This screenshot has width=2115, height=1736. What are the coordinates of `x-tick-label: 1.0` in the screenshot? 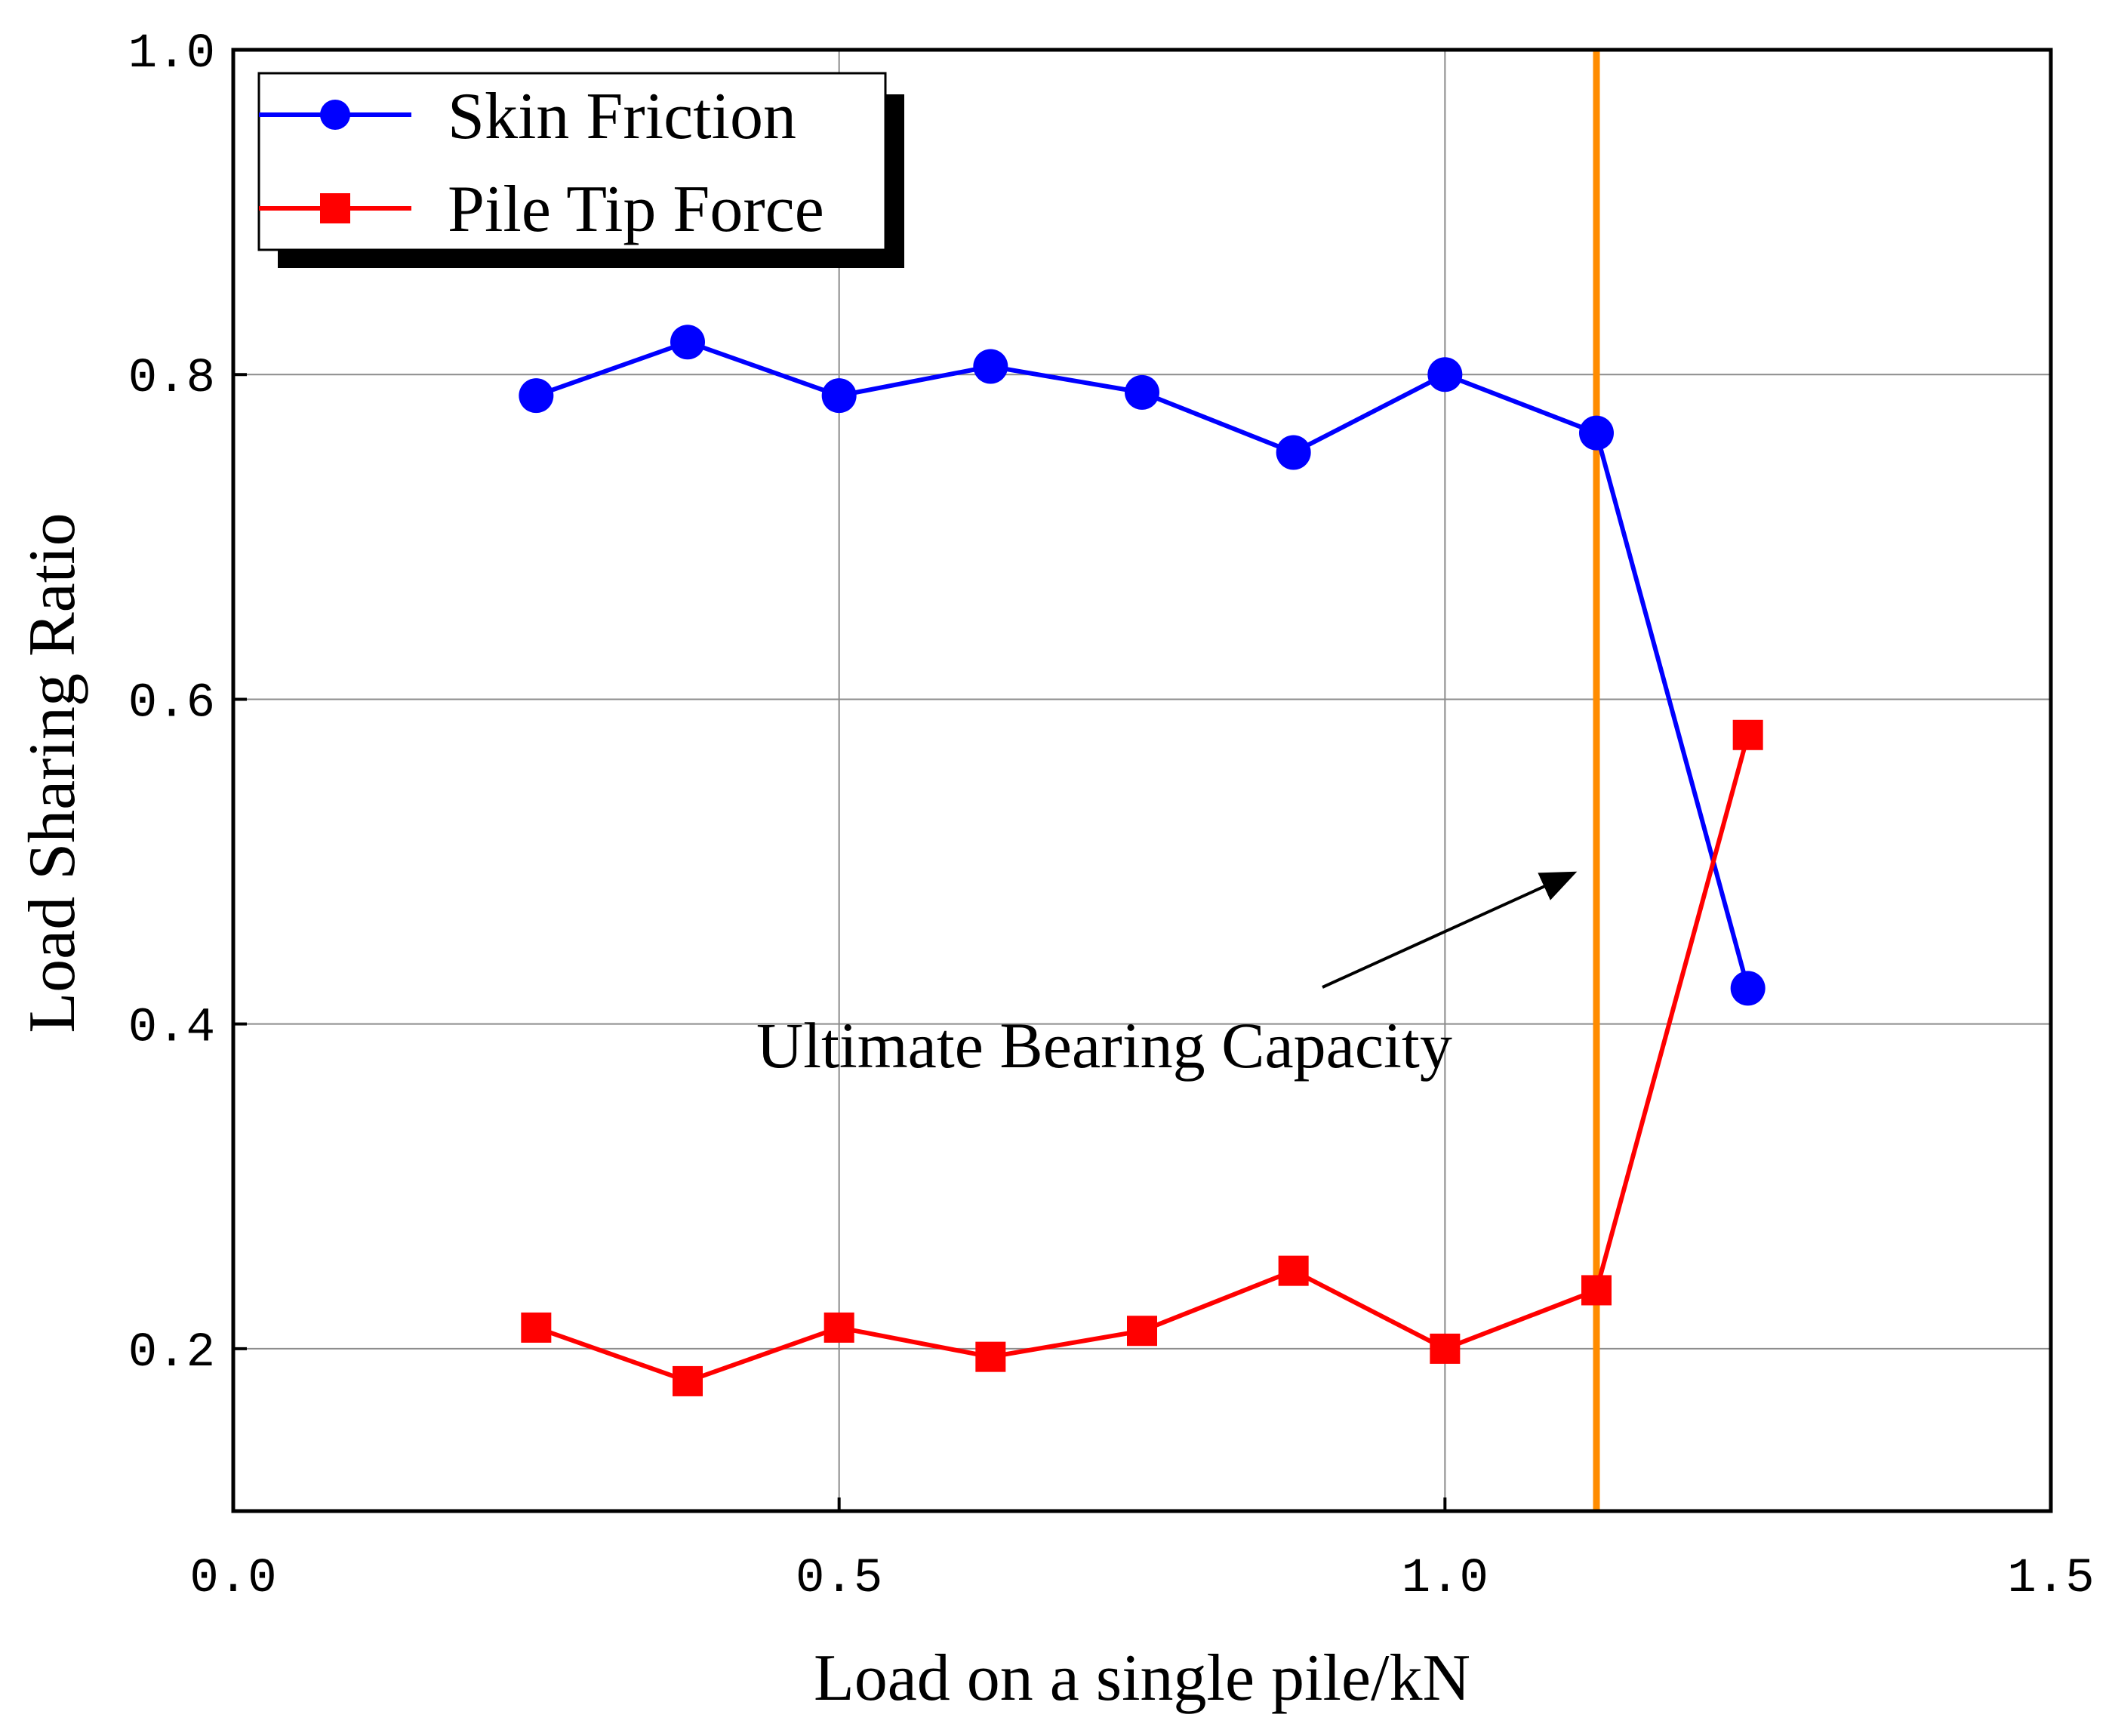 It's located at (1445, 1579).